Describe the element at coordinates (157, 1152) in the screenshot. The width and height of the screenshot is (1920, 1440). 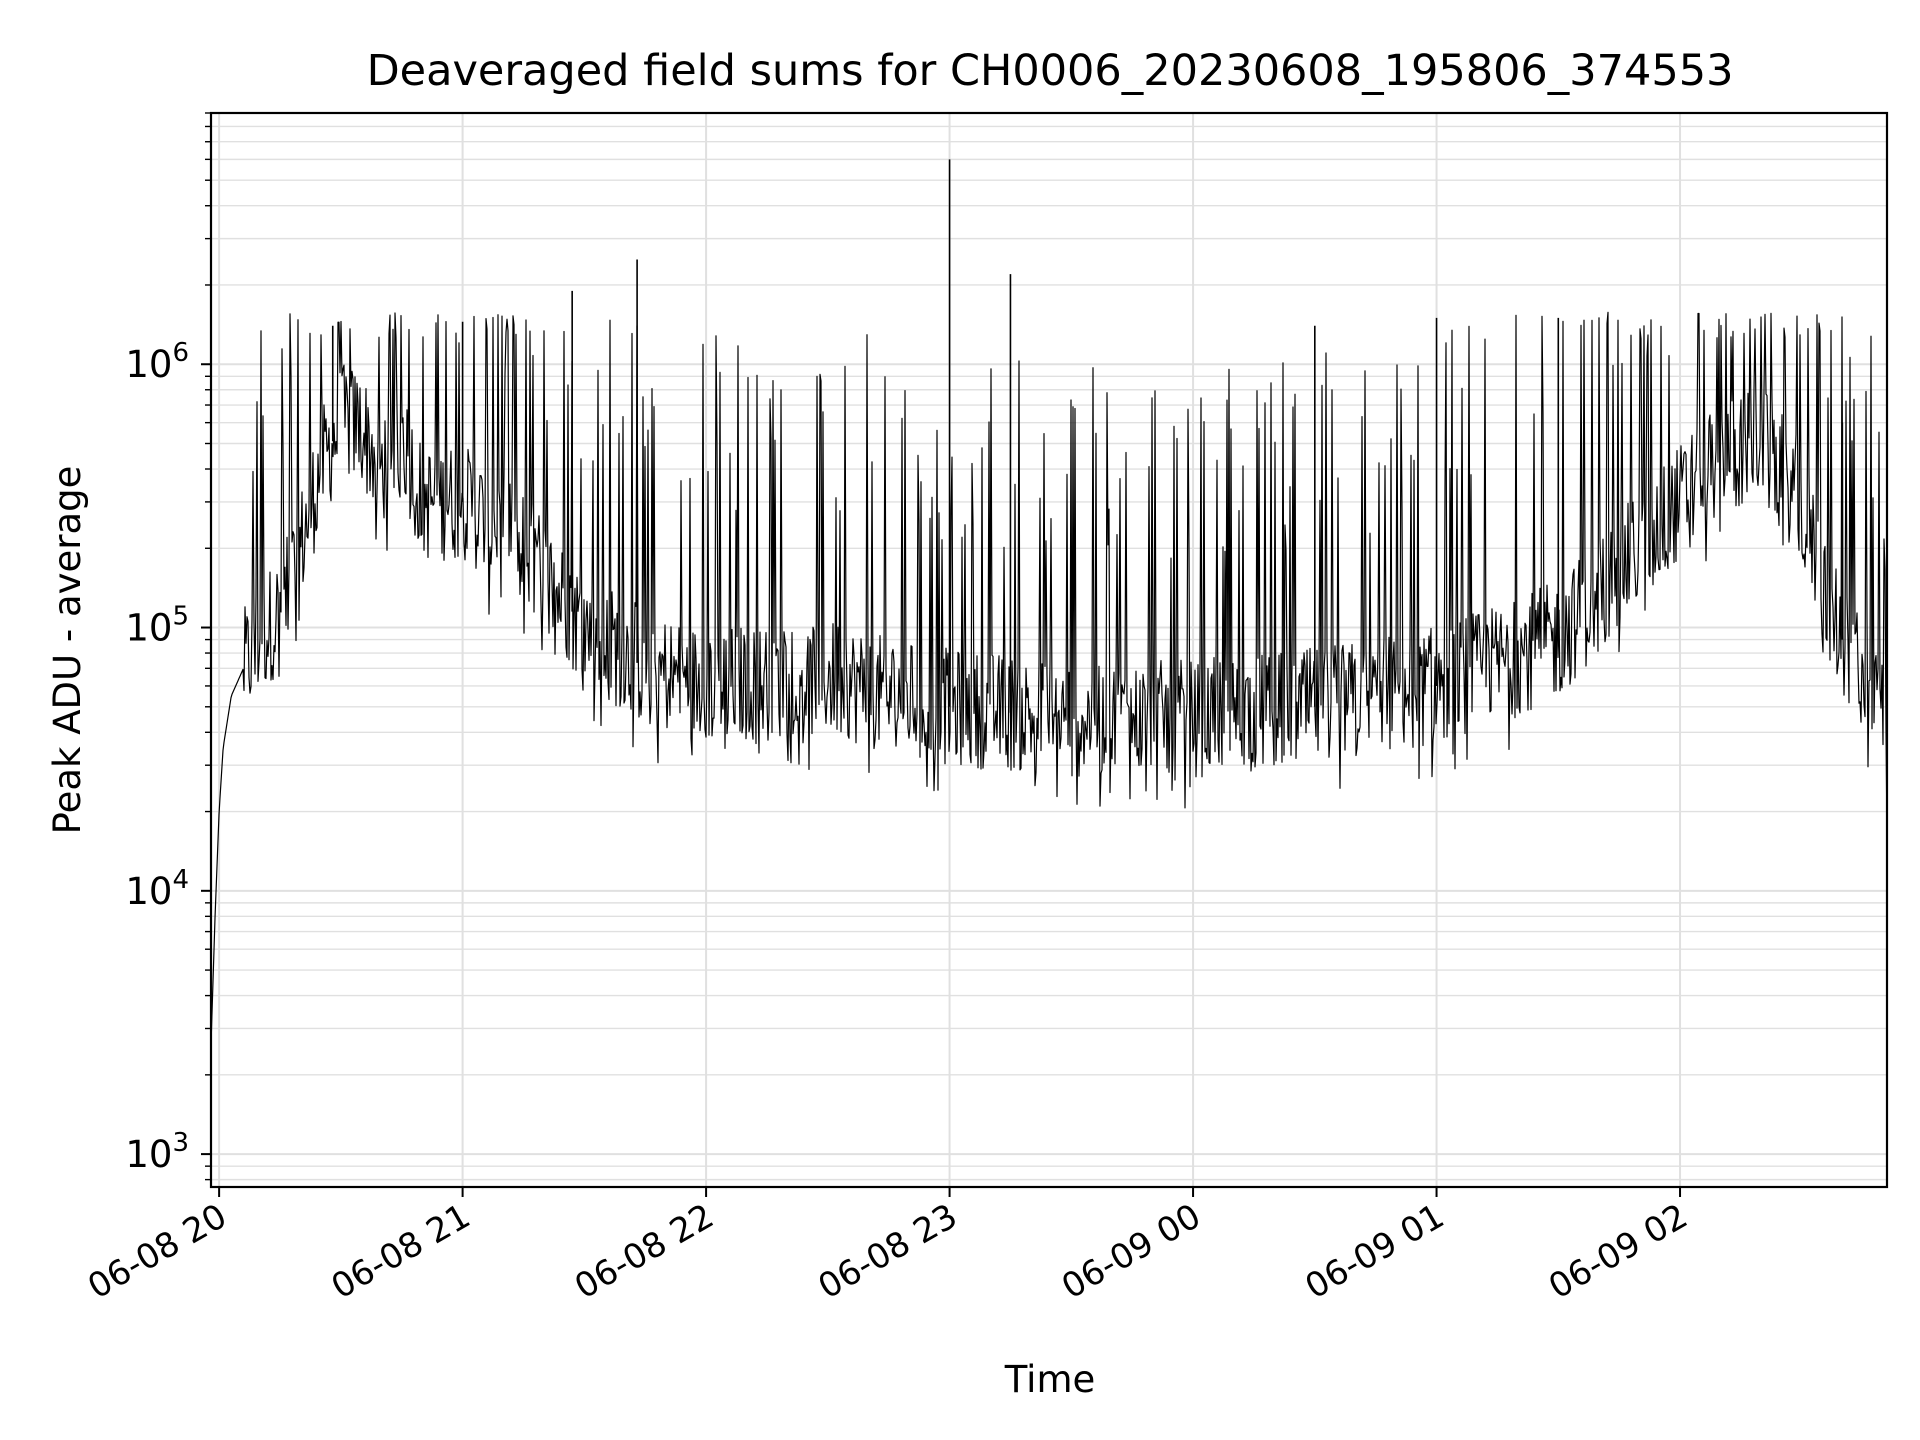
I see `y-tick-label: 103` at that location.